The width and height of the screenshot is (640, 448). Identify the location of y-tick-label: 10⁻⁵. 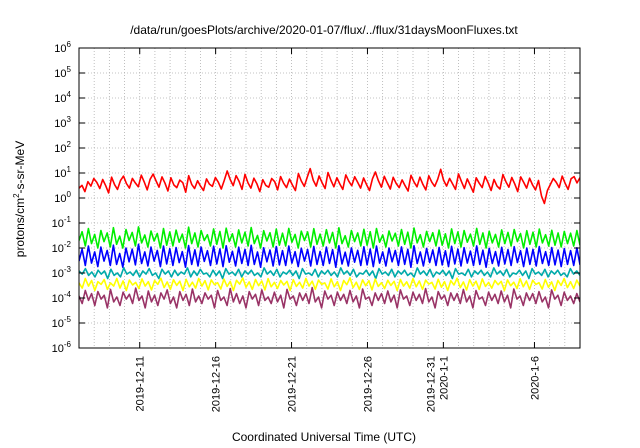
(62, 322).